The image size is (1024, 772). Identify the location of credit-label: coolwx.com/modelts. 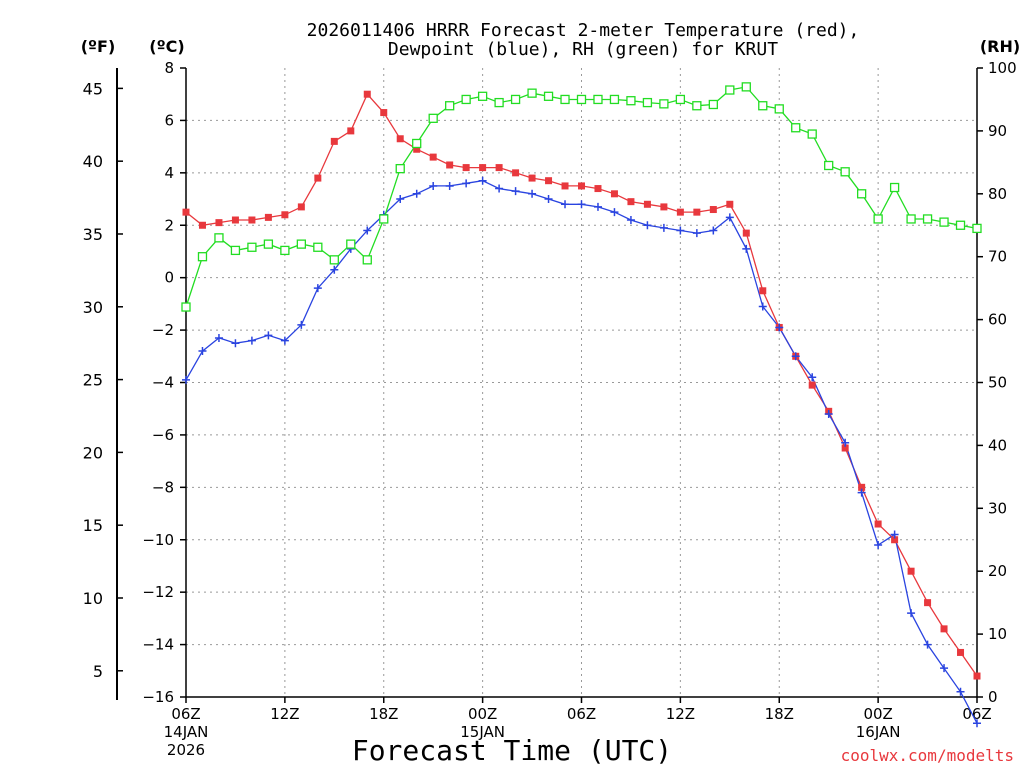
(927, 755).